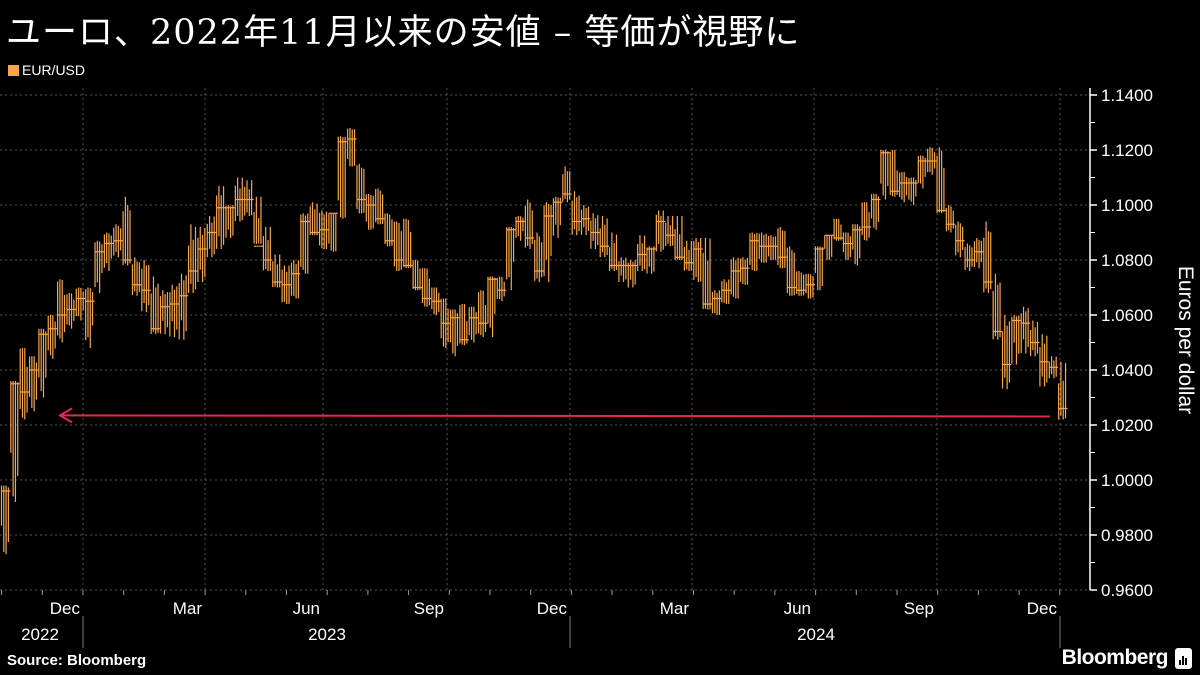 The width and height of the screenshot is (1200, 675). I want to click on x-year-label: 2023, so click(327, 634).